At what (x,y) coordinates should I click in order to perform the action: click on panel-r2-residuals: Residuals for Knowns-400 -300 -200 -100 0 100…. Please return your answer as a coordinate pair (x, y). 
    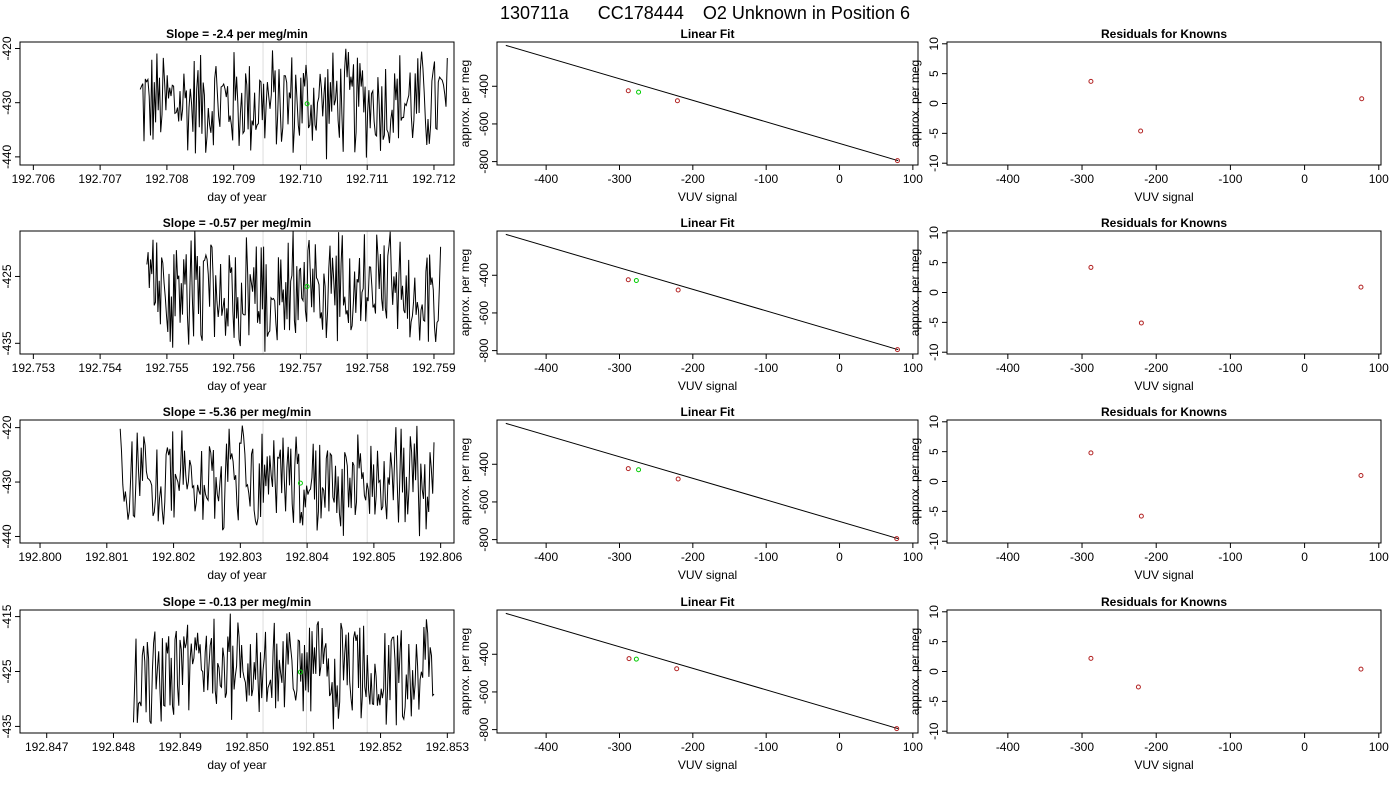
    Looking at the image, I should click on (1148, 304).